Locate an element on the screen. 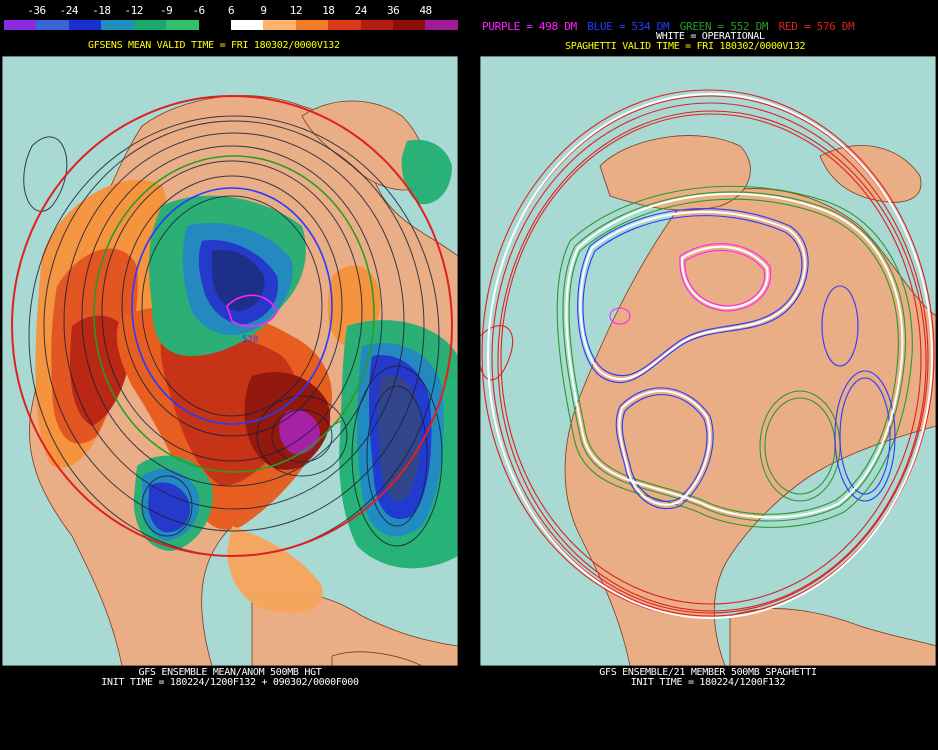  colorbar-label: 12 is located at coordinates (296, 10).